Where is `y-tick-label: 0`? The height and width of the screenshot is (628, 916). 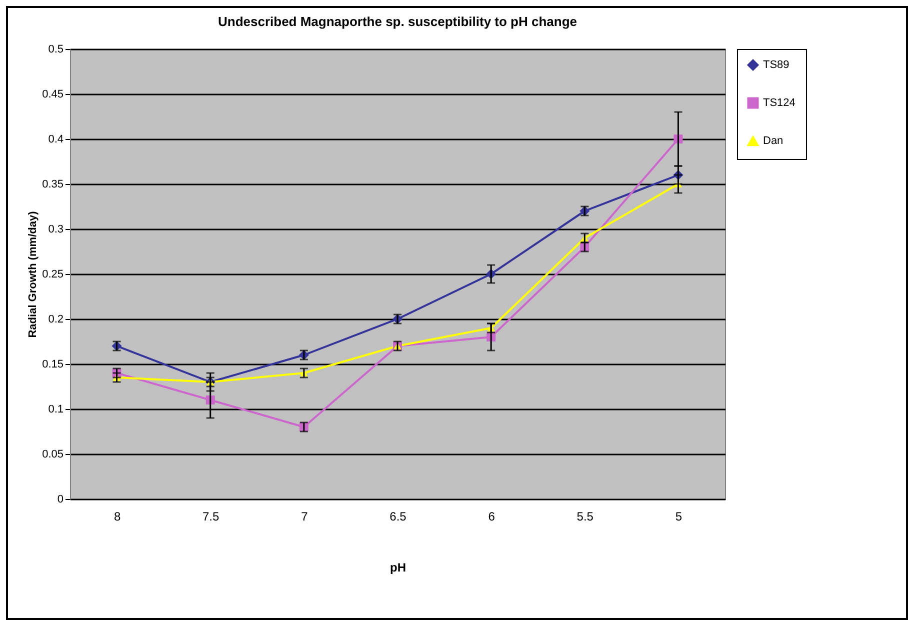 y-tick-label: 0 is located at coordinates (60, 500).